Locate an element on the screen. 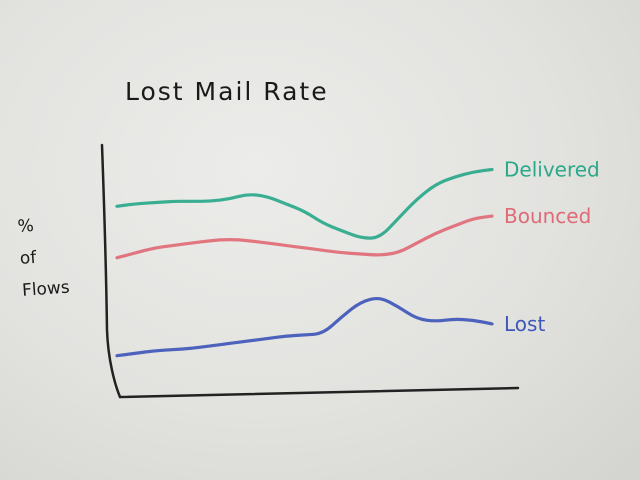 The image size is (640, 480). series-line-delivered is located at coordinates (304, 203).